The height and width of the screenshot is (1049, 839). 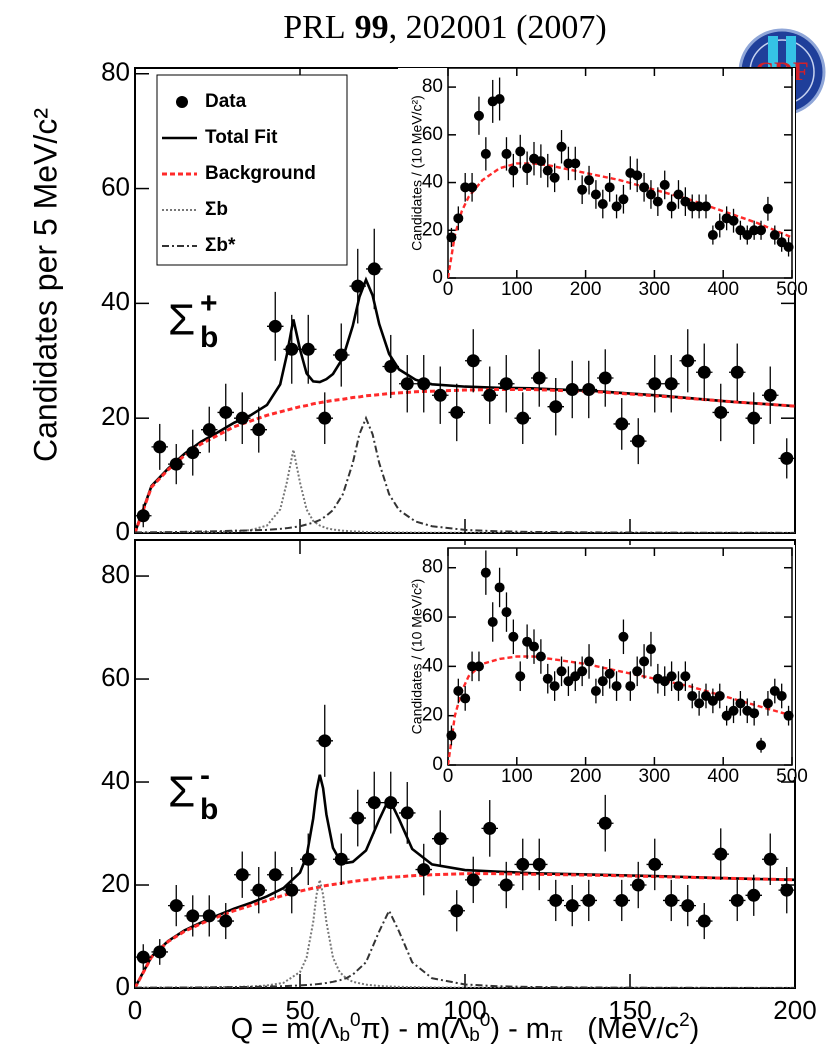 I want to click on x-axis-label-part: Q = m(Λ, so click(x=285, y=1029).